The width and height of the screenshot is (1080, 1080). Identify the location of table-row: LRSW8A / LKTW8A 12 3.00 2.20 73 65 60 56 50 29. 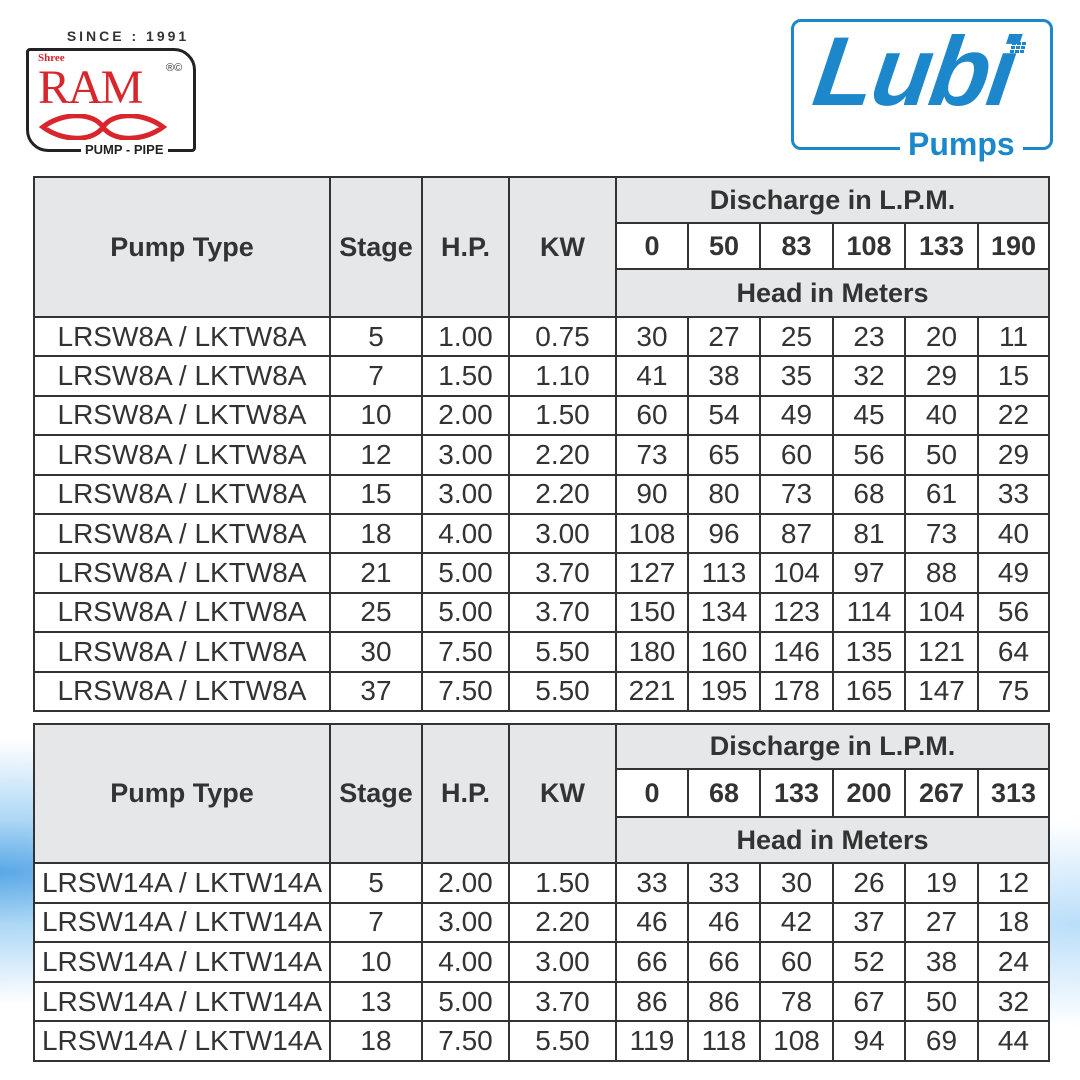
(541, 455).